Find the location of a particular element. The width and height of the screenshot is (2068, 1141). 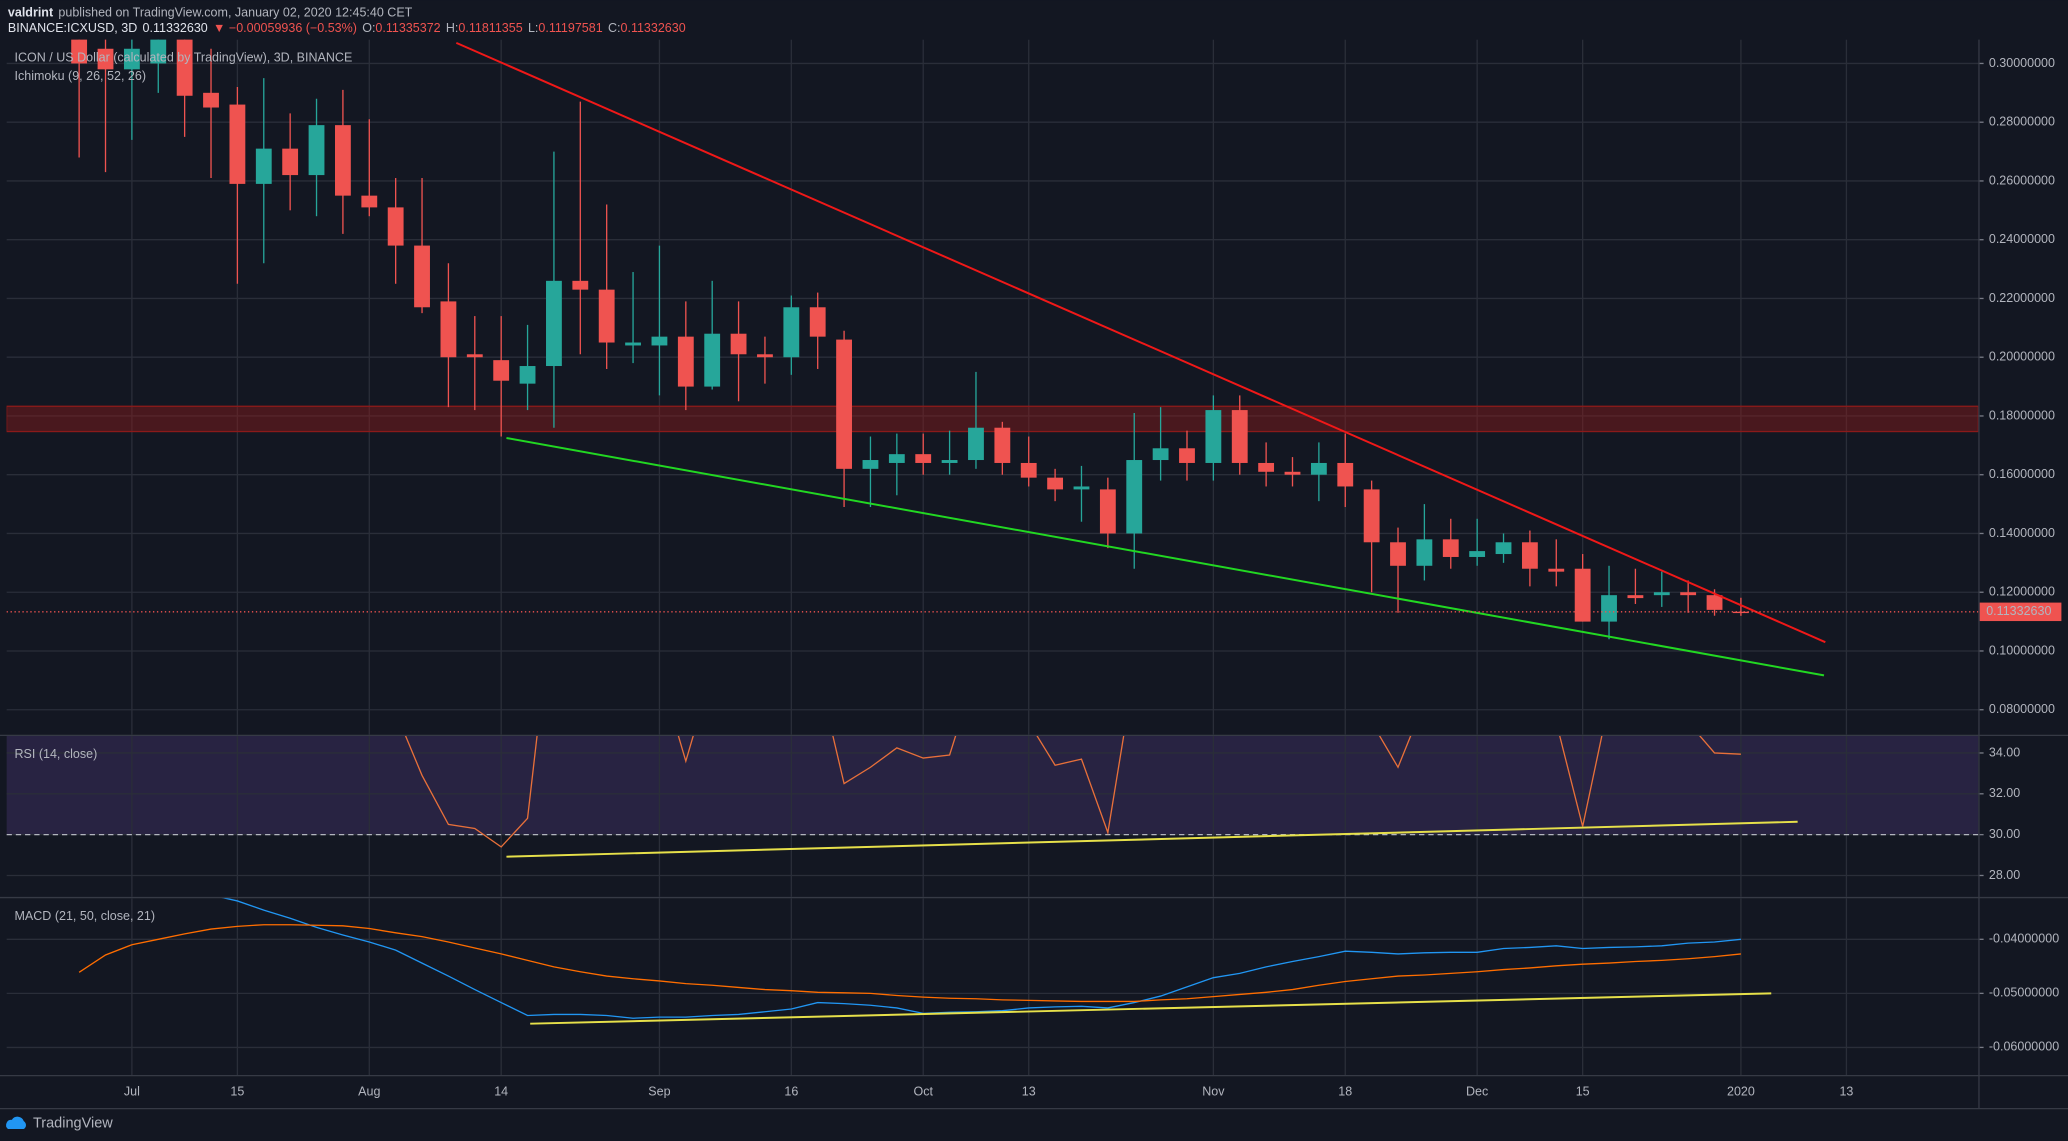

x-tick-label: 15 is located at coordinates (237, 1091).